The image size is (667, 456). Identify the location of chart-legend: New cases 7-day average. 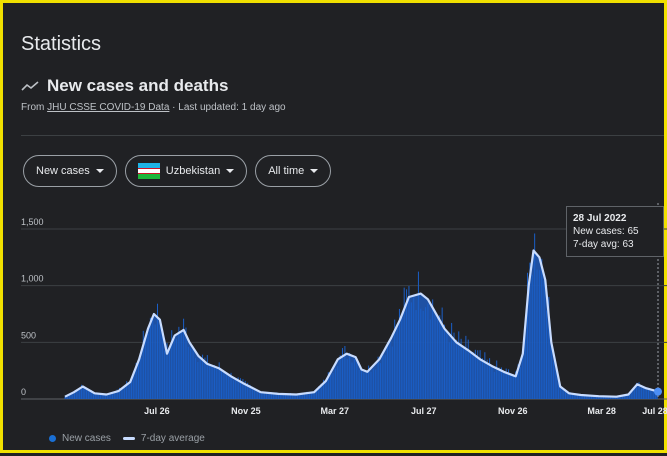
(127, 438).